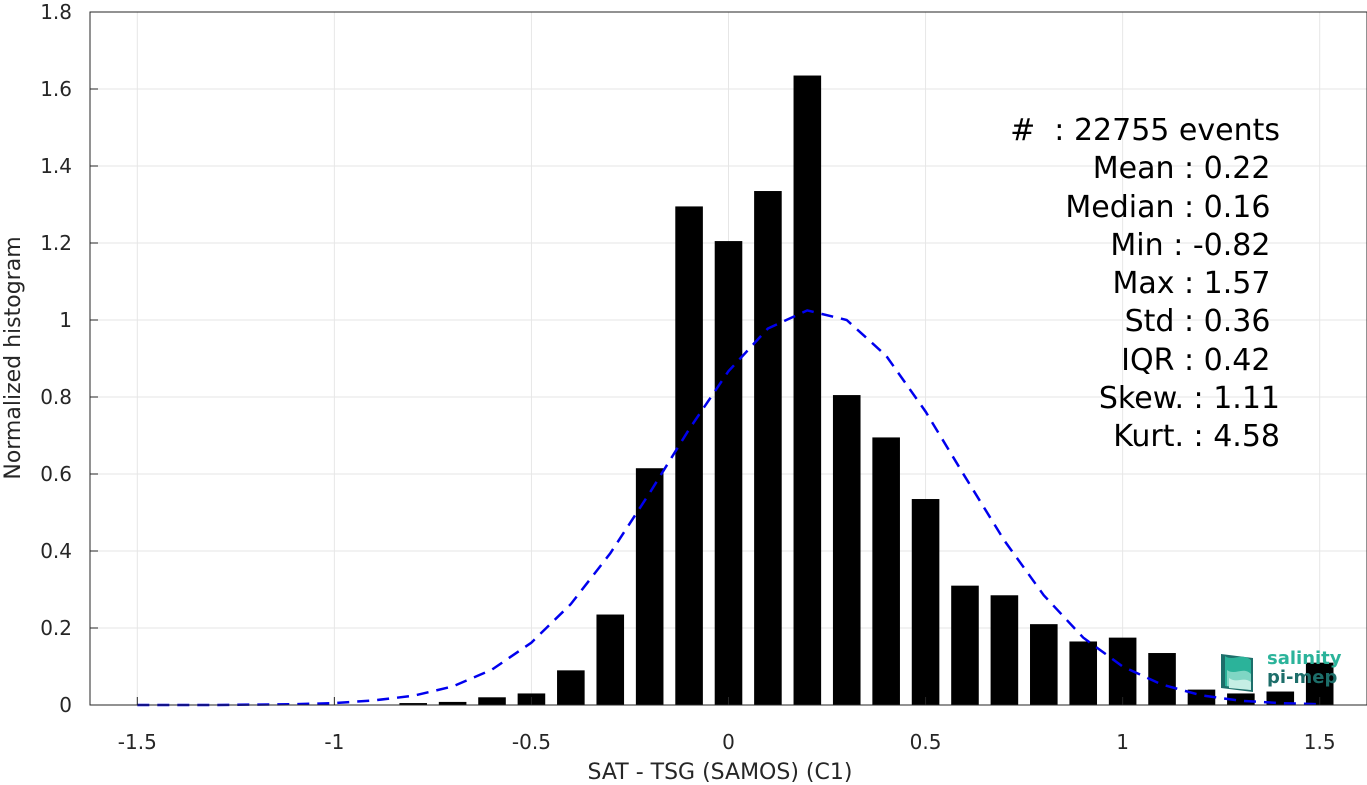 Image resolution: width=1367 pixels, height=785 pixels. What do you see at coordinates (531, 742) in the screenshot?
I see `x-tick-label-2: -0.5` at bounding box center [531, 742].